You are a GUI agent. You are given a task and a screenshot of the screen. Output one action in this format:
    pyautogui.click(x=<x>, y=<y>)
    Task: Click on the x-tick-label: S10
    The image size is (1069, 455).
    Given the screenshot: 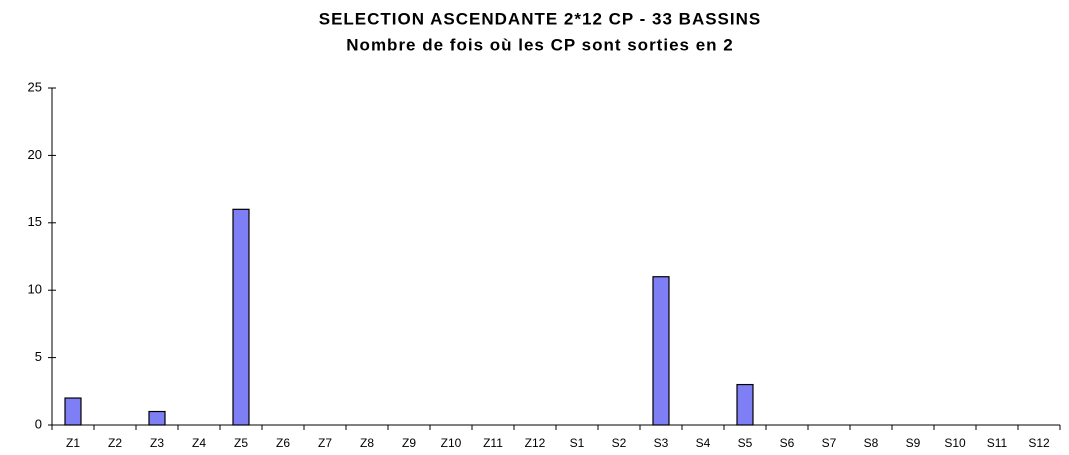 What is the action you would take?
    pyautogui.click(x=955, y=443)
    